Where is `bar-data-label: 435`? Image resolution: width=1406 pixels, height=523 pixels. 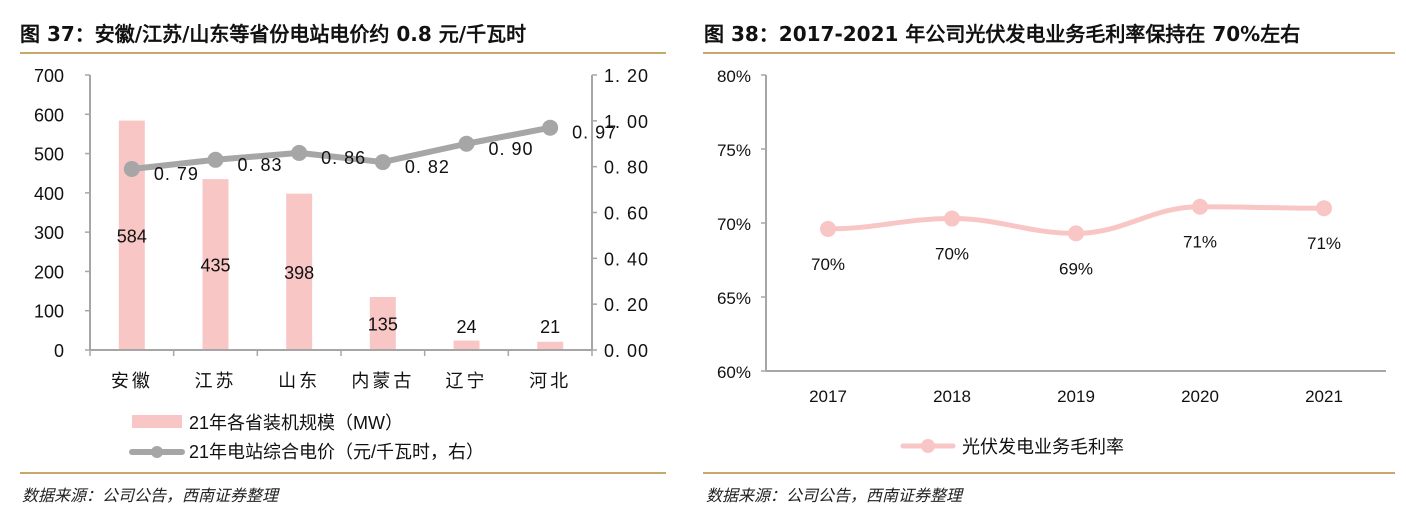 bar-data-label: 435 is located at coordinates (215, 266).